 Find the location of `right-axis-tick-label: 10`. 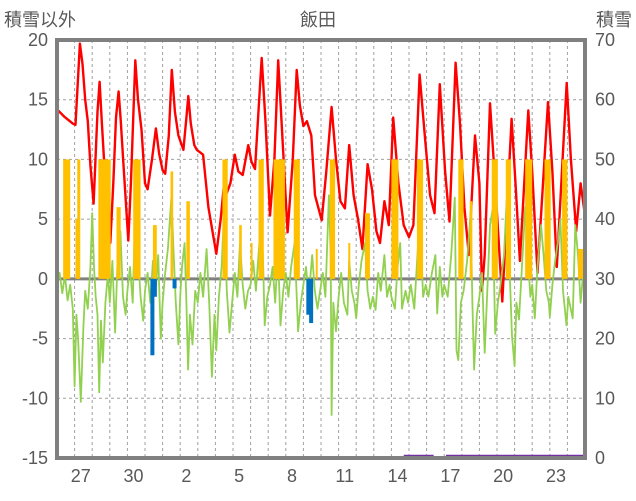

right-axis-tick-label: 10 is located at coordinates (605, 398).